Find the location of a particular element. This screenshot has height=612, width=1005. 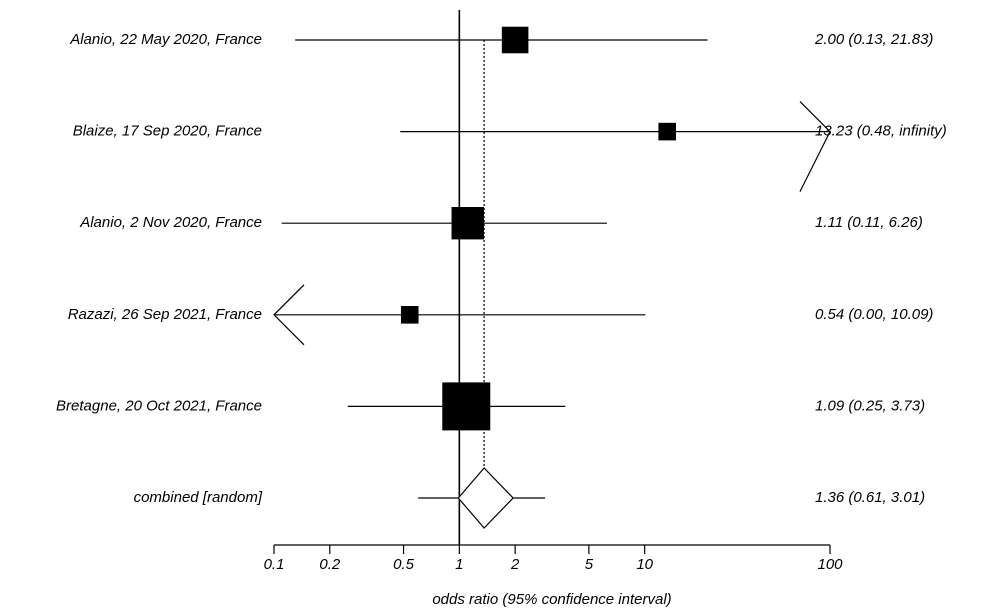

x-axis-label: odds ratio (95% confidence interval) is located at coordinates (551, 599).